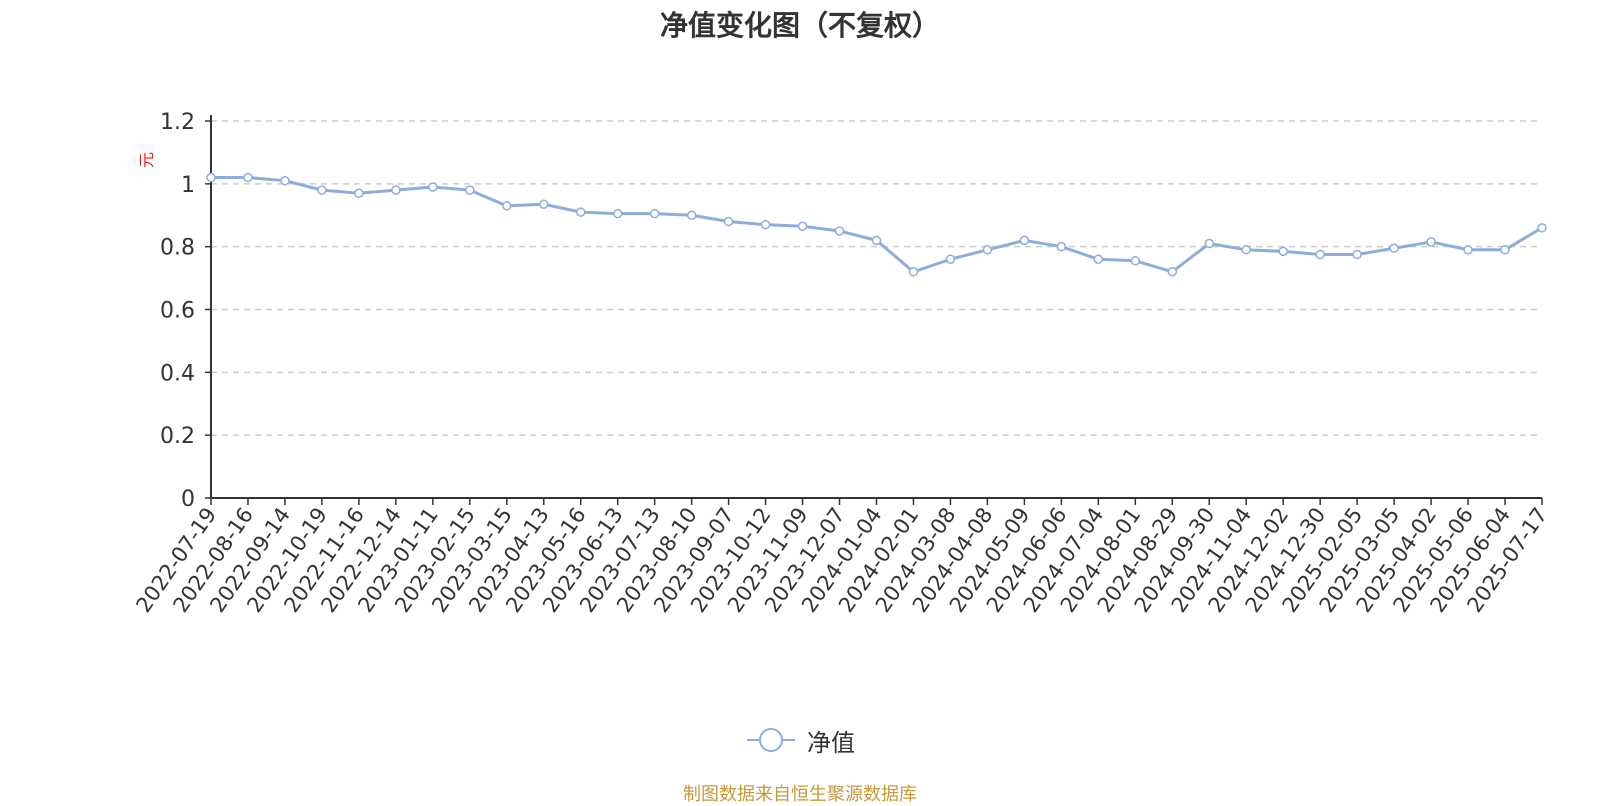 The width and height of the screenshot is (1600, 806). I want to click on y-tick-label: 0.6, so click(177, 311).